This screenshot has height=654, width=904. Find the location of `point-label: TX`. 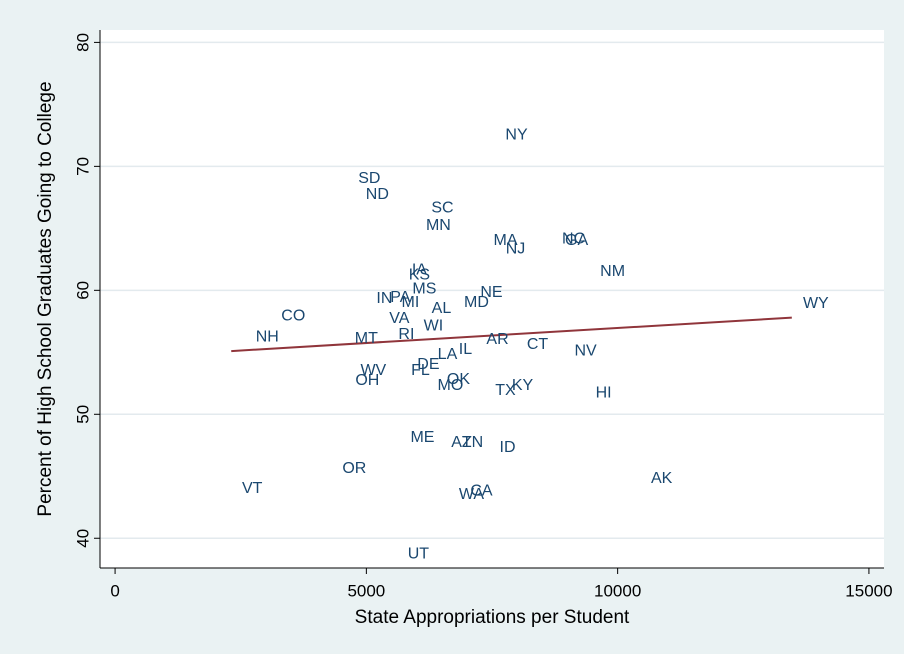

point-label: TX is located at coordinates (505, 390).